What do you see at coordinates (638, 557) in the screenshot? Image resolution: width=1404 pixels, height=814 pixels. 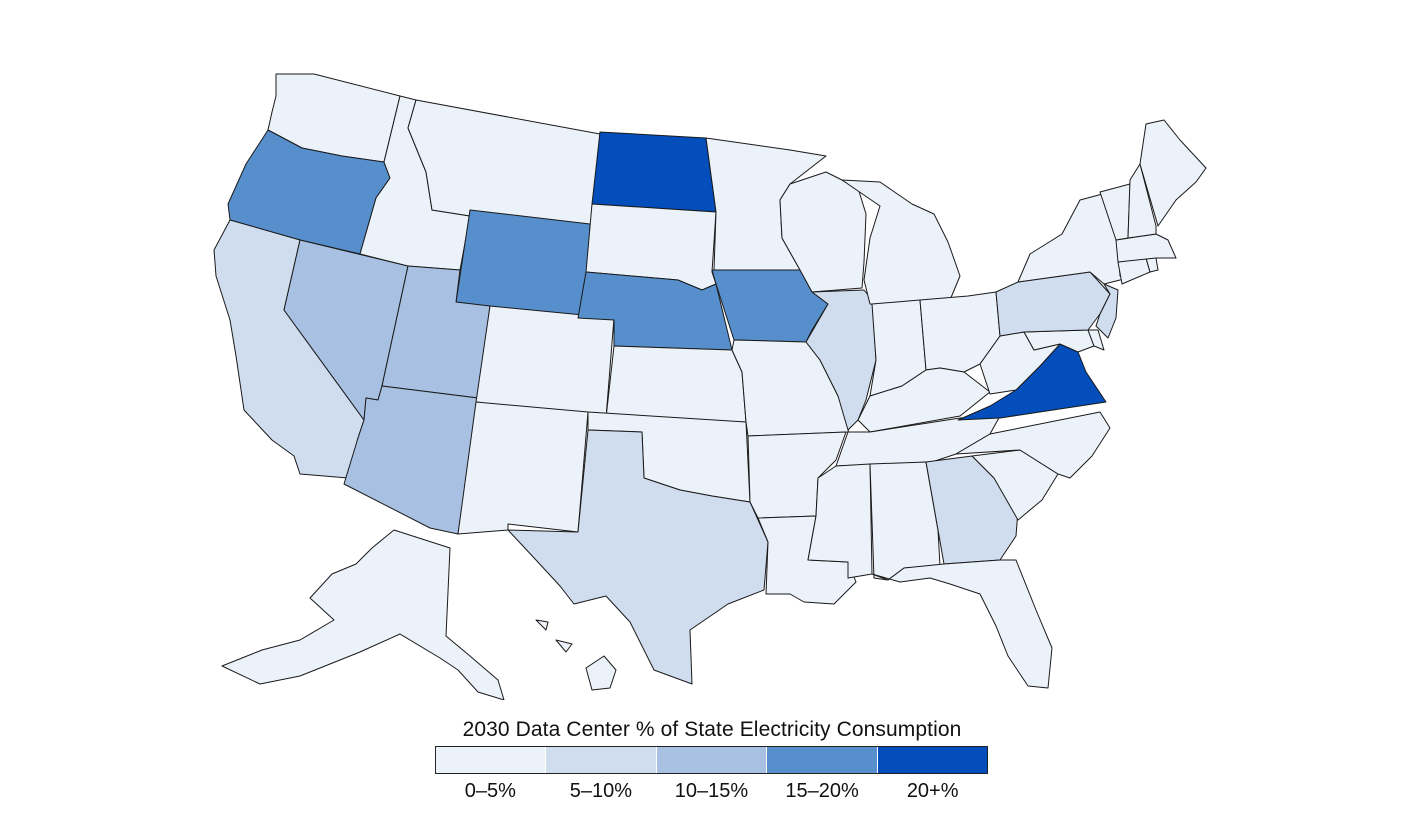 I see `state-texas: Texas` at bounding box center [638, 557].